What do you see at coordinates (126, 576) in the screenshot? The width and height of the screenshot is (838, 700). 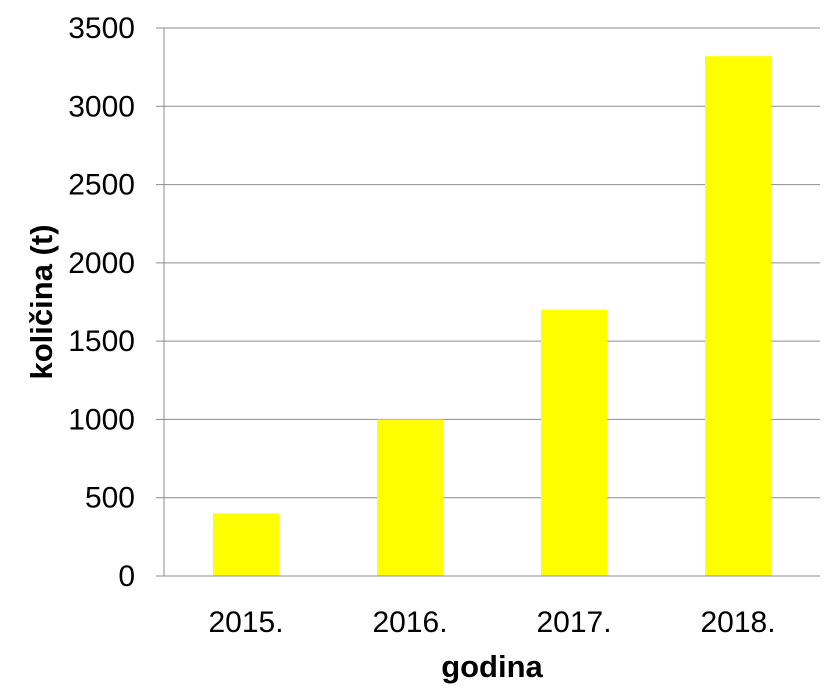 I see `y-tick-label: 0` at bounding box center [126, 576].